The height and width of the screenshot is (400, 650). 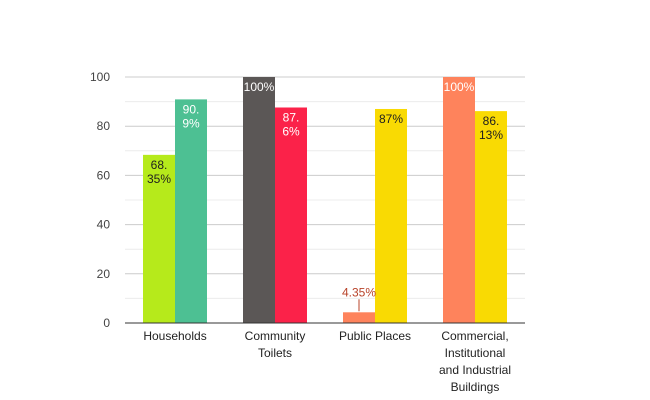 I want to click on x-category-label: Toilets, so click(x=275, y=353).